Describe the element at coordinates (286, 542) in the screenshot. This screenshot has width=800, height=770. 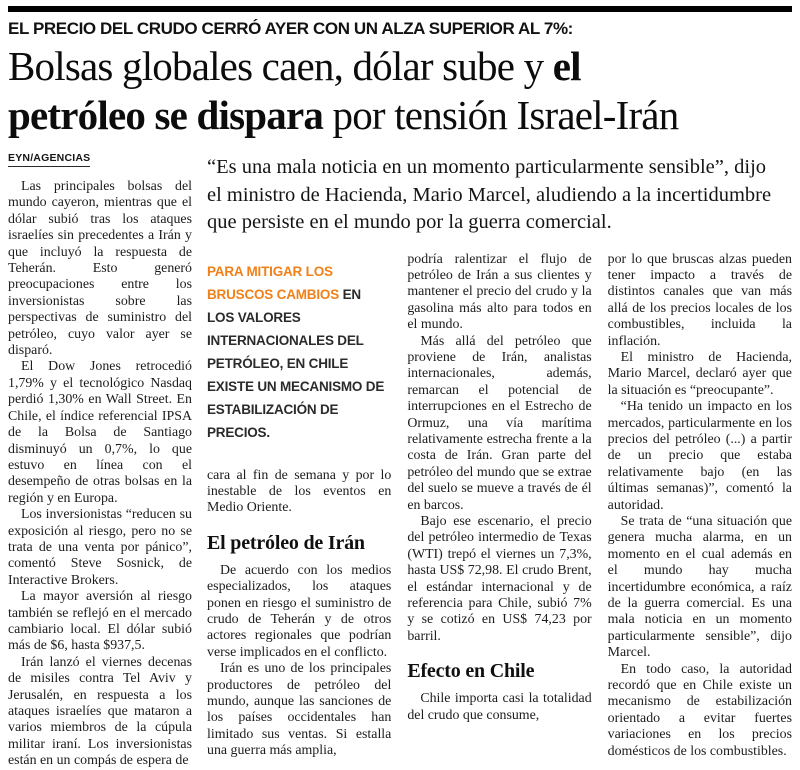
I see `section-heading-petroleo-iran: El petróleo de Irán` at that location.